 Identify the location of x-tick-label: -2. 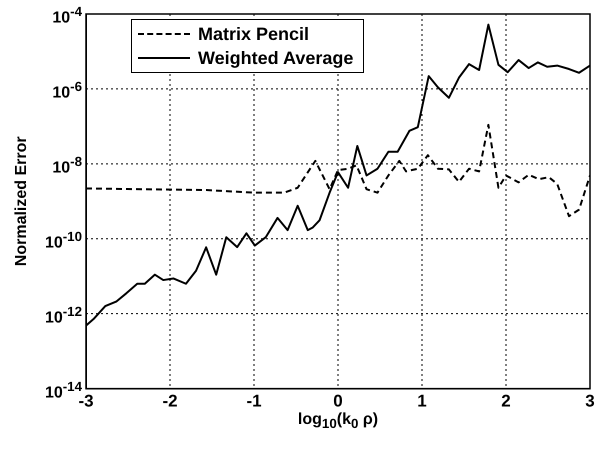
(170, 400).